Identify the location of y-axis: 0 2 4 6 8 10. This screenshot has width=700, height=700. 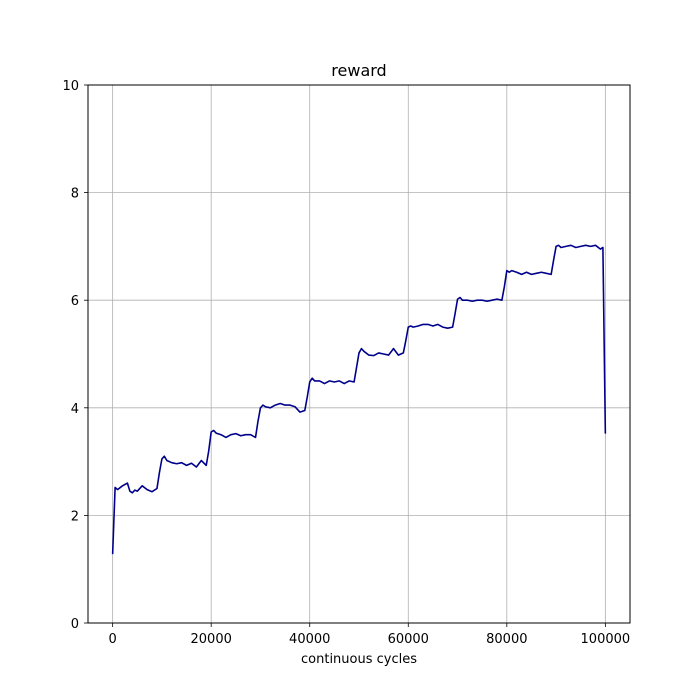
(75, 355).